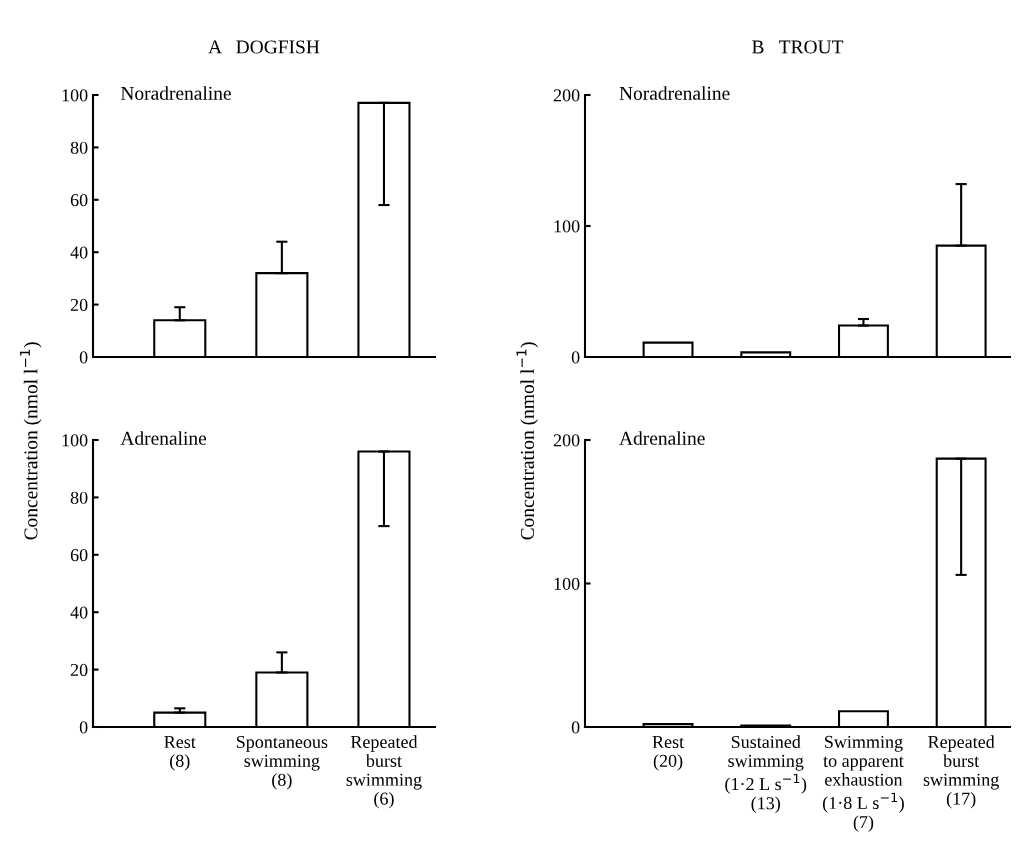 The height and width of the screenshot is (853, 1034). I want to click on chart-title: B TROUT, so click(798, 47).